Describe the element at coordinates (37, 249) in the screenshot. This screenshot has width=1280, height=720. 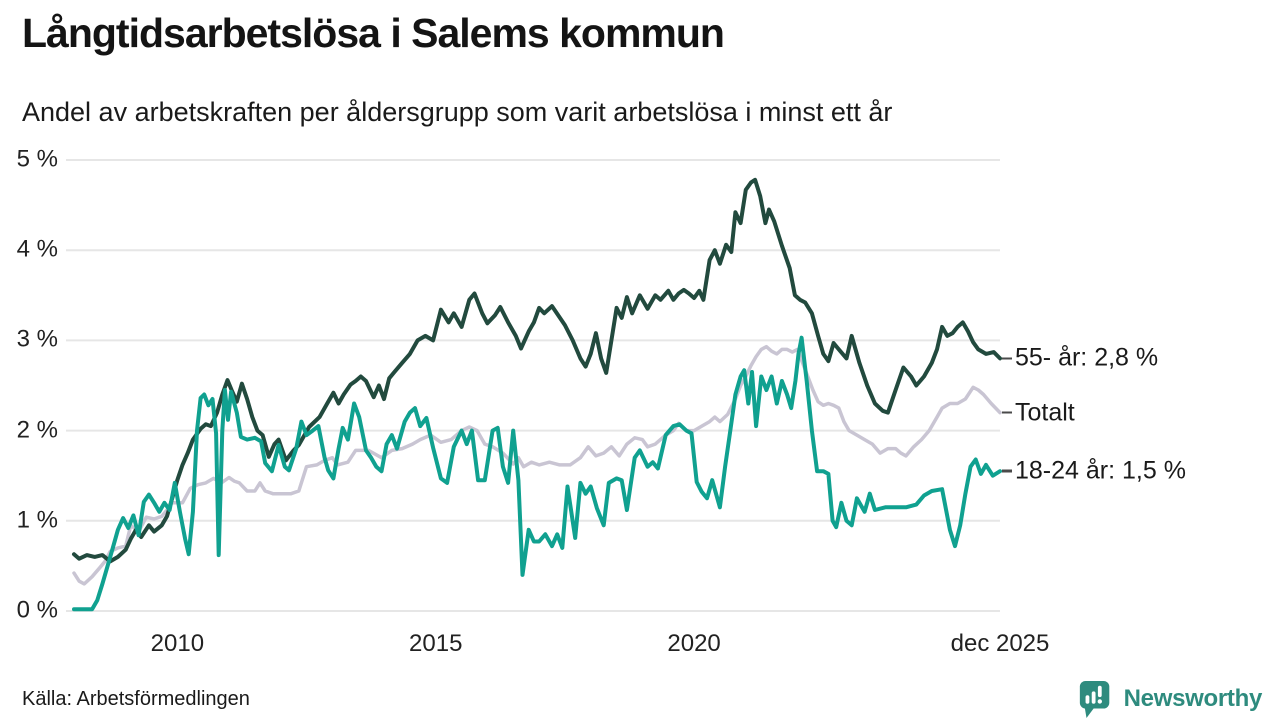
I see `y-axis-label: 4 %` at that location.